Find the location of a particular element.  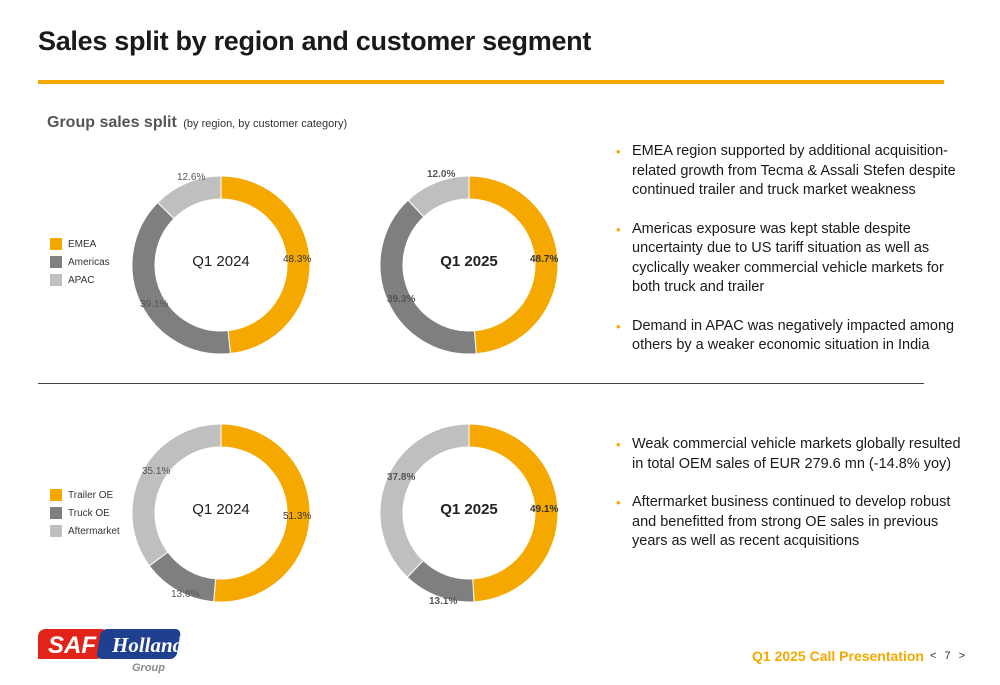

slice-label-truck-oe: 13.6% is located at coordinates (185, 594).